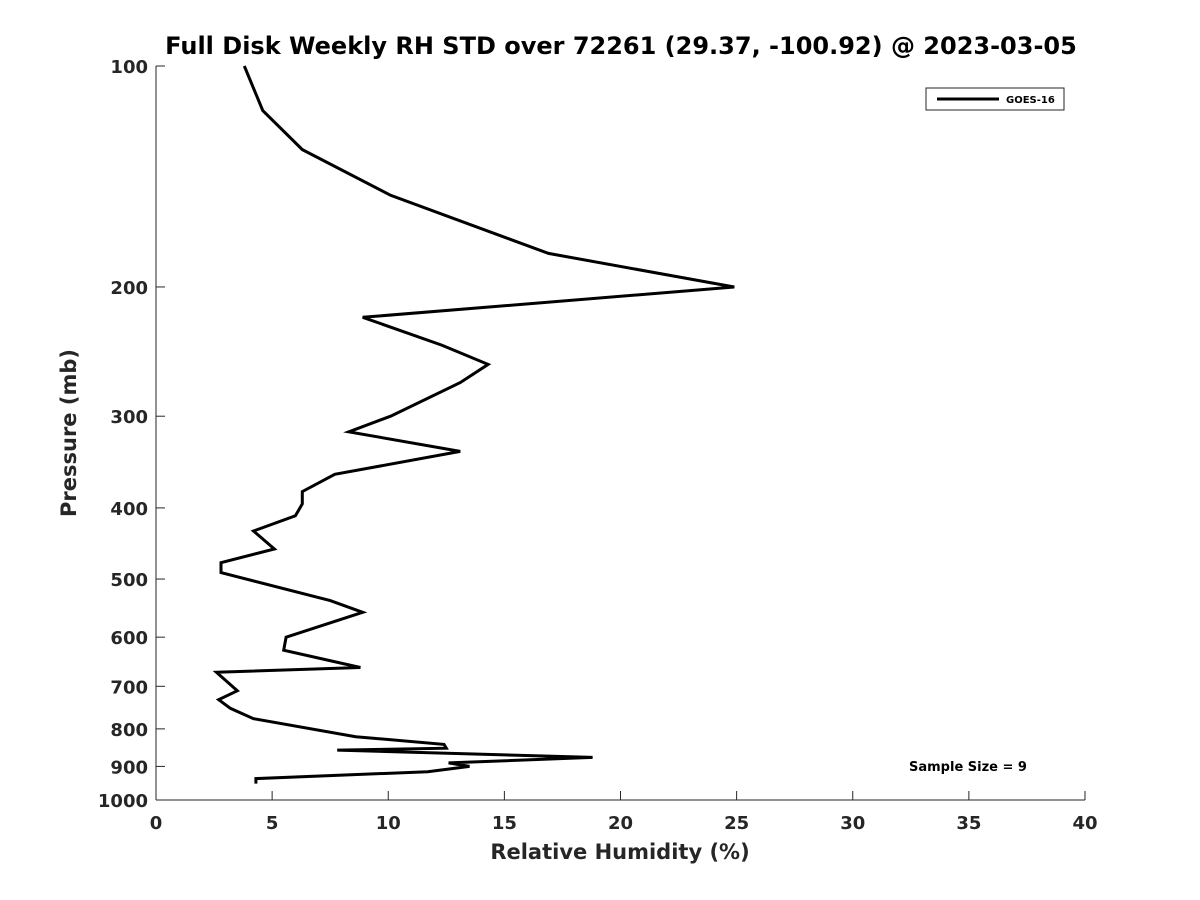 Image resolution: width=1200 pixels, height=900 pixels. Describe the element at coordinates (1030, 100) in the screenshot. I see `legend-label-goes-16: GOES-16` at that location.